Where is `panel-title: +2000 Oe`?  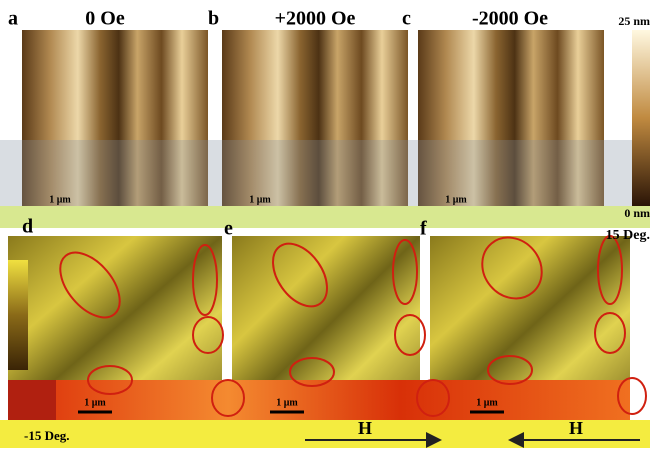
panel-title: +2000 Oe is located at coordinates (315, 19).